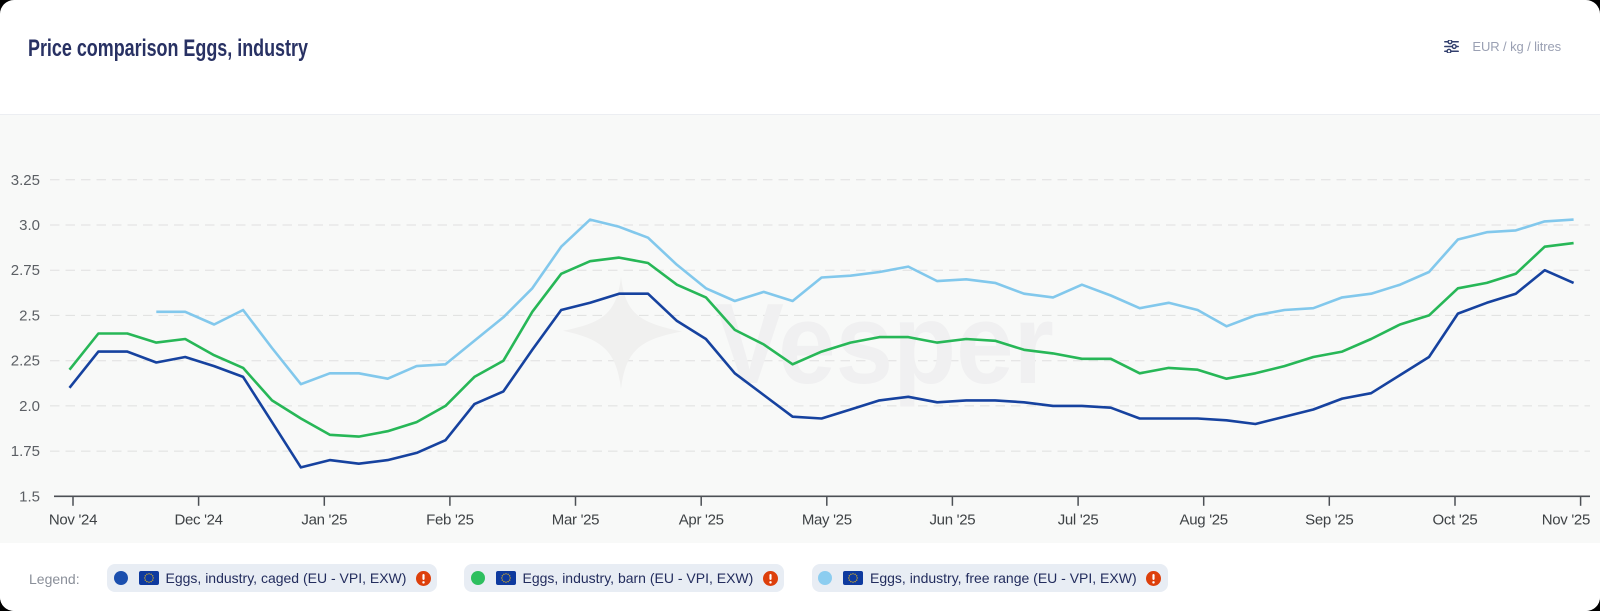 The width and height of the screenshot is (1600, 611). What do you see at coordinates (25, 270) in the screenshot?
I see `svg-text: 2.75` at bounding box center [25, 270].